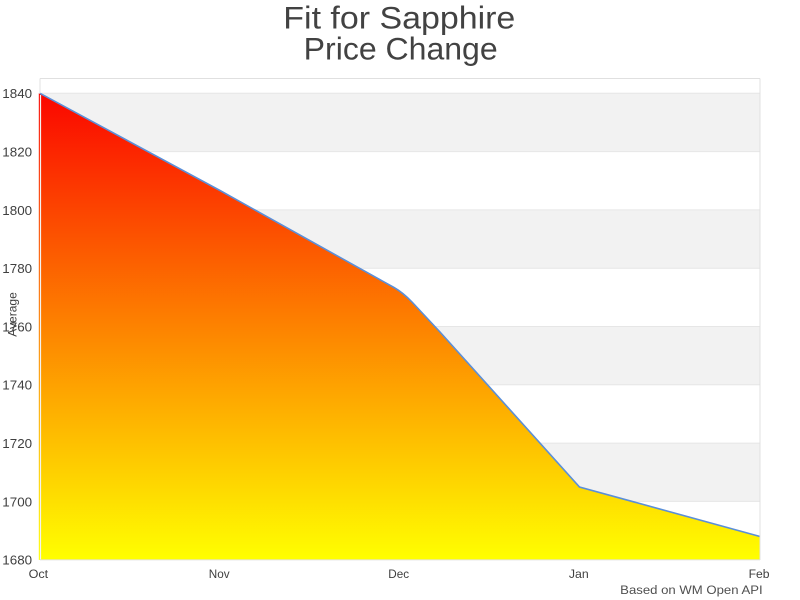 This screenshot has width=800, height=600. Describe the element at coordinates (17, 268) in the screenshot. I see `svg-text: 1780` at that location.